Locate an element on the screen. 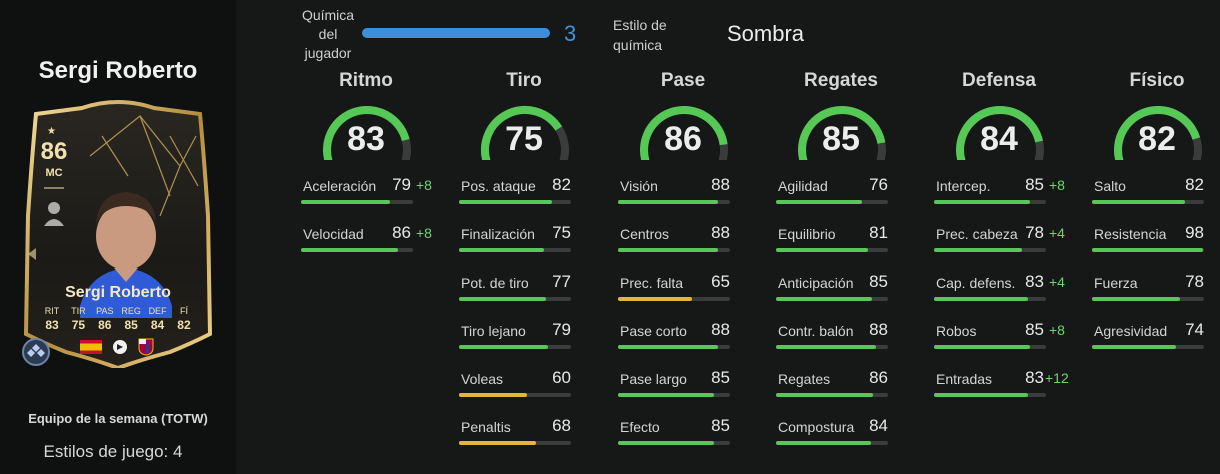  sub-stat-row: Equilibrio 81 is located at coordinates (841, 242).